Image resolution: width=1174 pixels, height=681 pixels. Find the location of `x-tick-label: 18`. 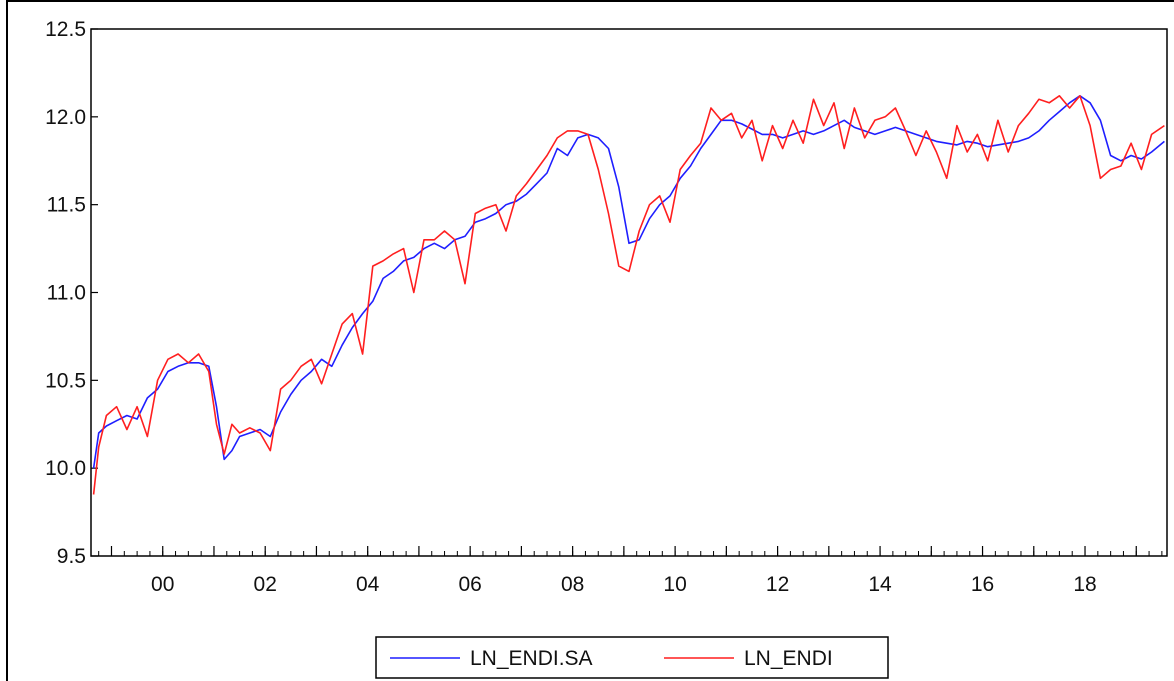

x-tick-label: 18 is located at coordinates (1084, 584).